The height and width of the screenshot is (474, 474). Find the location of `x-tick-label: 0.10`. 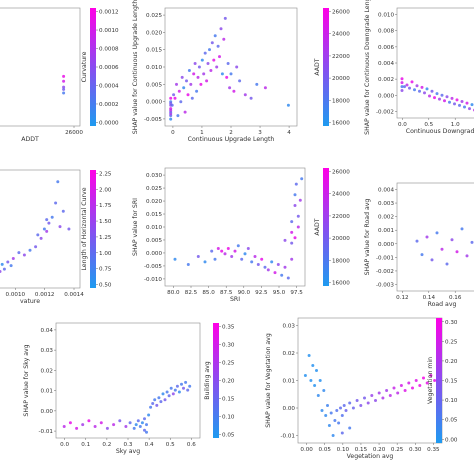

x-tick-label: 0.10 is located at coordinates (343, 450).